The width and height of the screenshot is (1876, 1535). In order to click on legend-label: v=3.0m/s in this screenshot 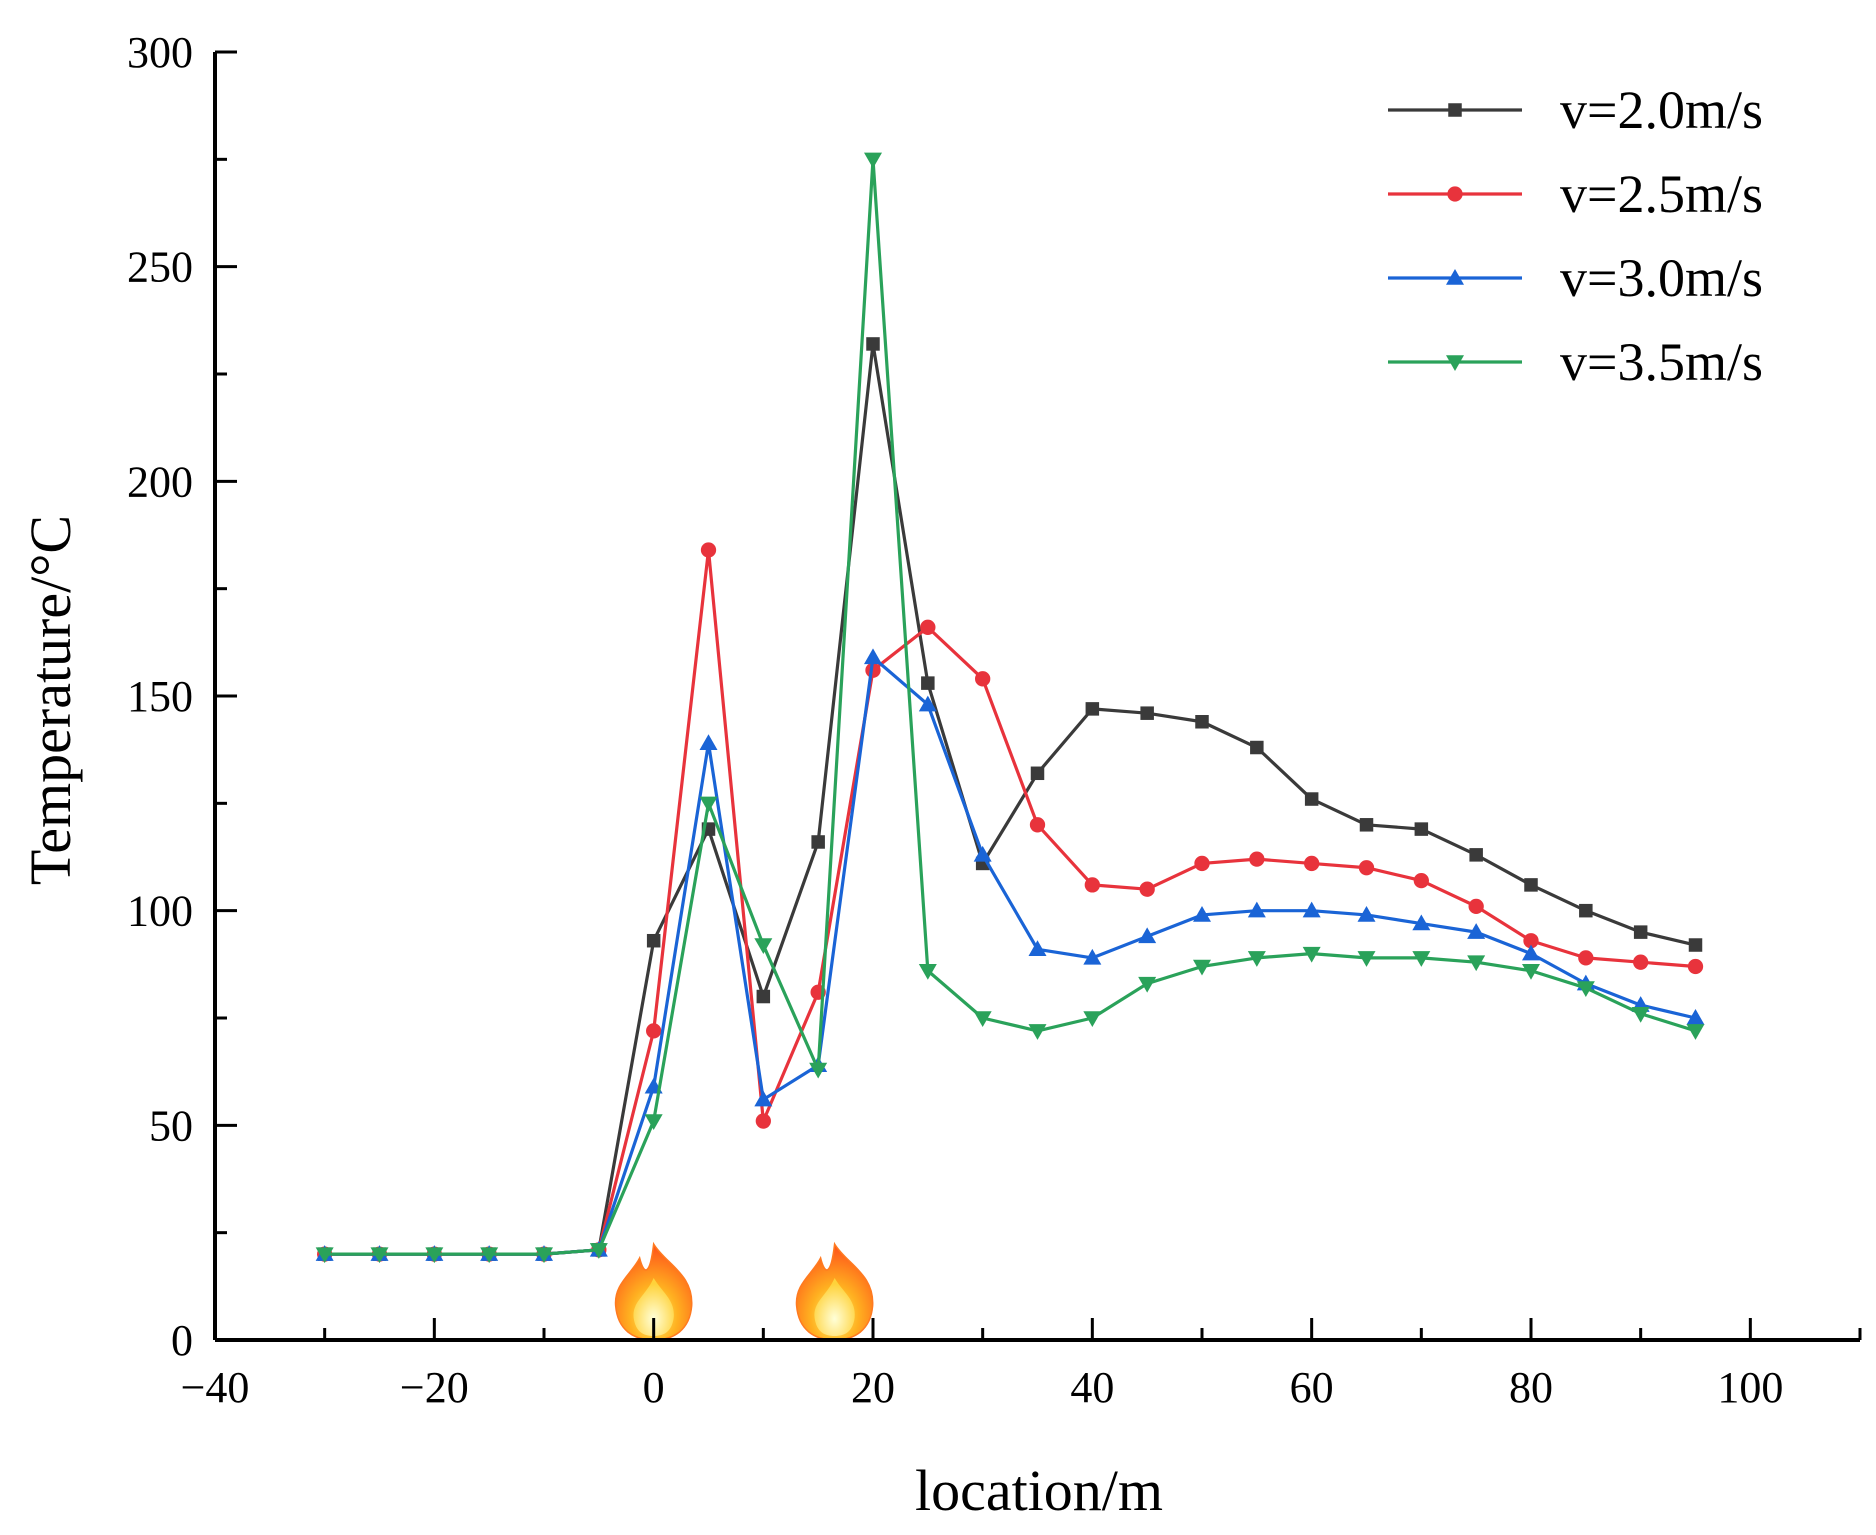, I will do `click(1661, 278)`.